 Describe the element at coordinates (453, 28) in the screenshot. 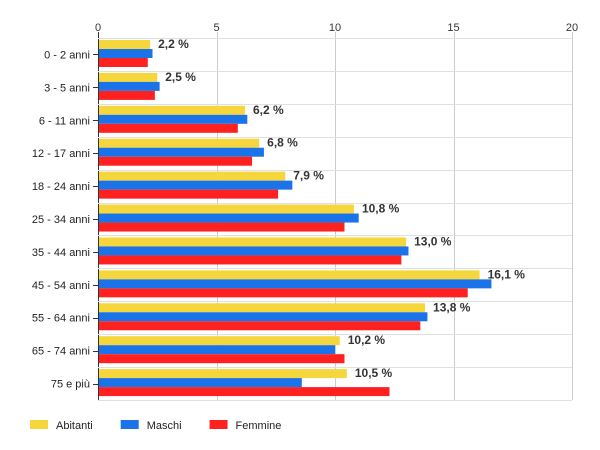

I see `x-tick-label: 15` at that location.